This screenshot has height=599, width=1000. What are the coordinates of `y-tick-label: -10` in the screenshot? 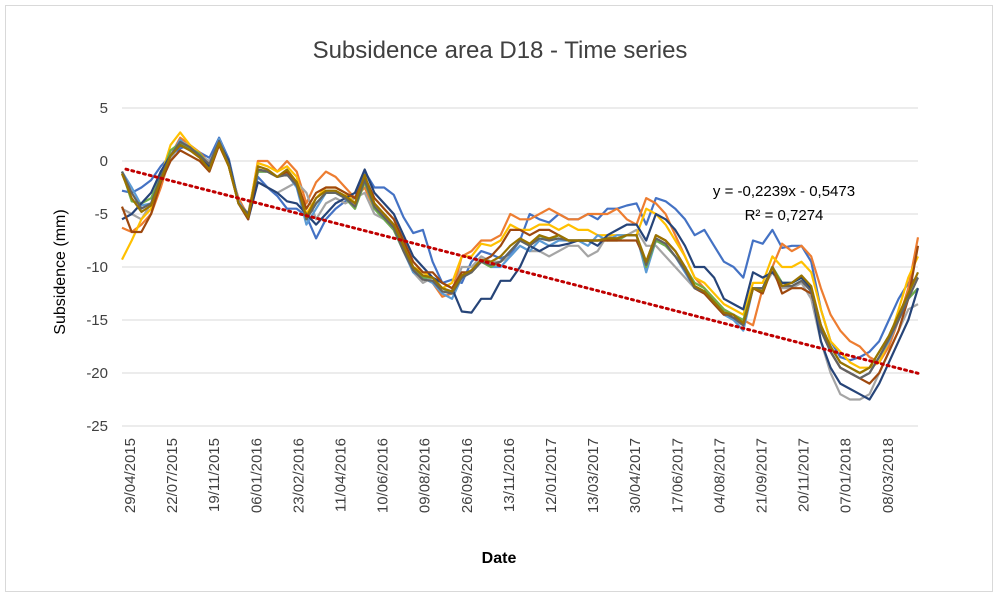 It's located at (97, 267).